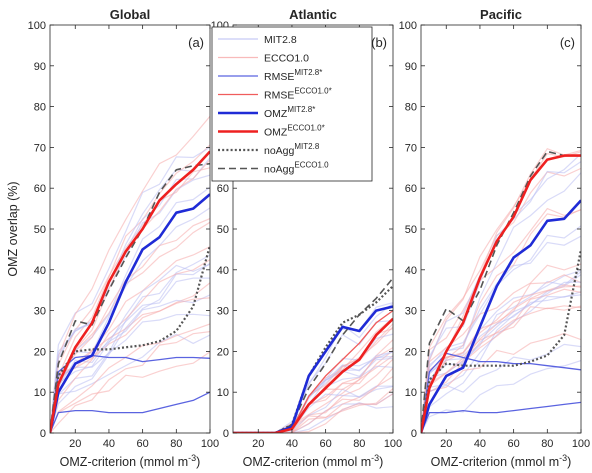  What do you see at coordinates (280, 40) in the screenshot?
I see `legend-label: MIT2.8` at bounding box center [280, 40].